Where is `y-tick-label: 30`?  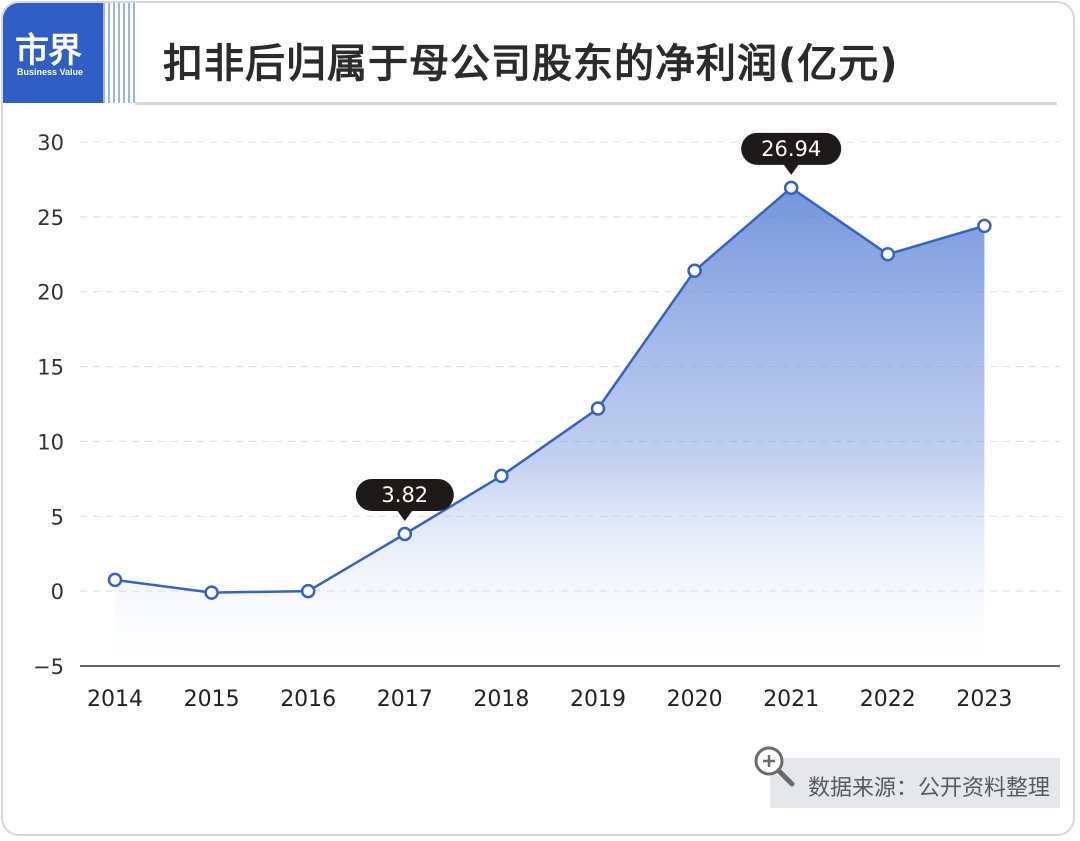
y-tick-label: 30 is located at coordinates (50, 143).